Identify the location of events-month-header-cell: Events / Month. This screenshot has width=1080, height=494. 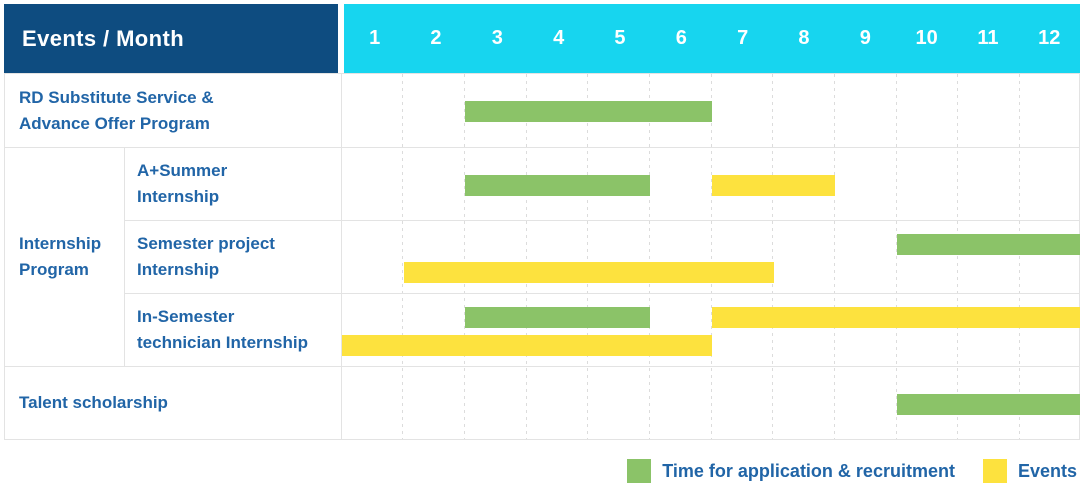
(171, 38).